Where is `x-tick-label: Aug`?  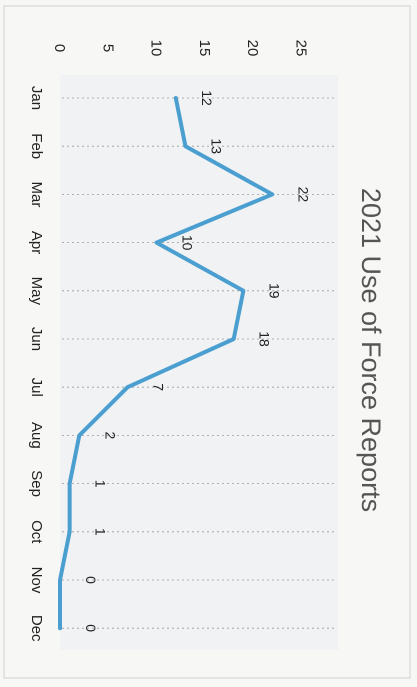 x-tick-label: Aug is located at coordinates (36, 435).